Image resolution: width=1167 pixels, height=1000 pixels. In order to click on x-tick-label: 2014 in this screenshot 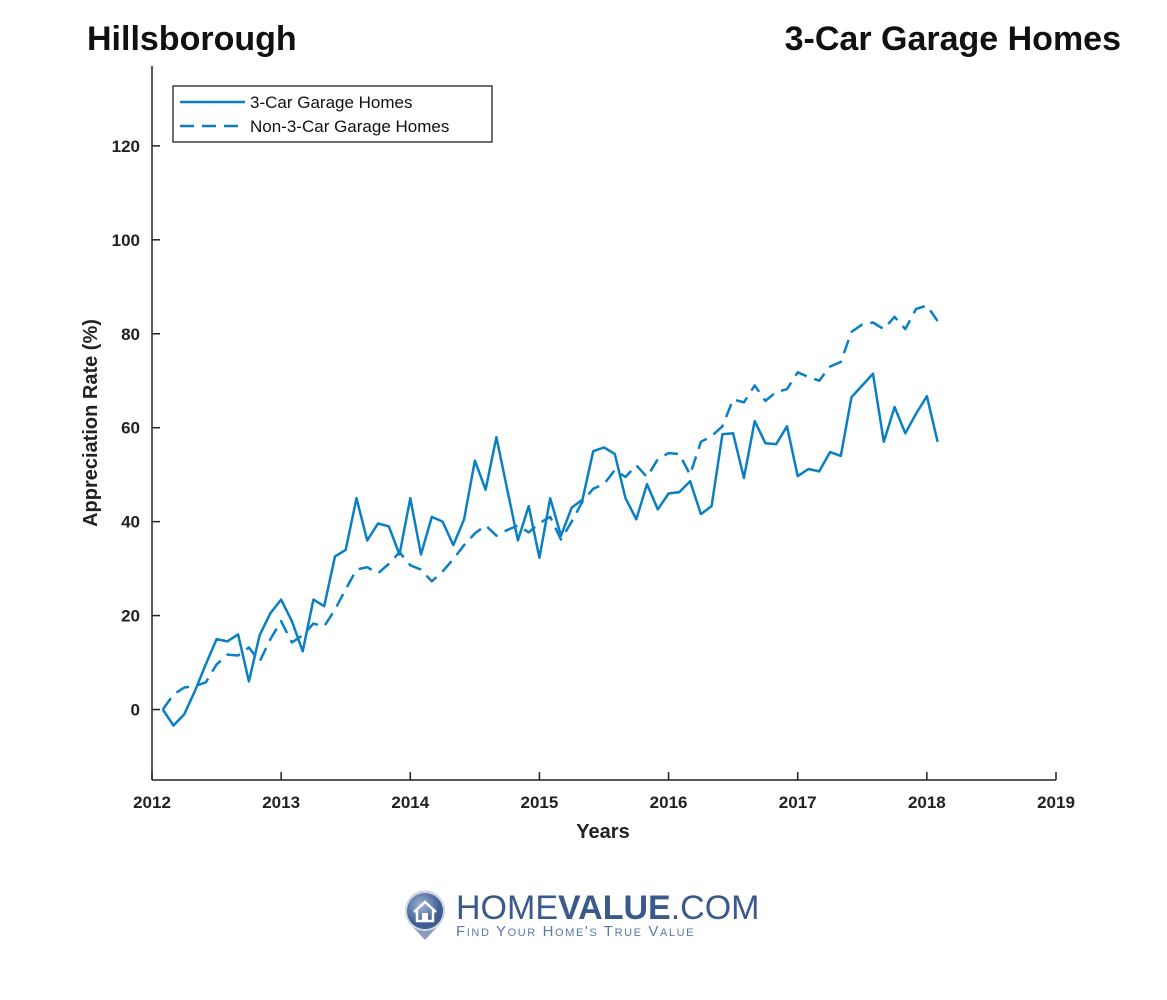, I will do `click(410, 802)`.